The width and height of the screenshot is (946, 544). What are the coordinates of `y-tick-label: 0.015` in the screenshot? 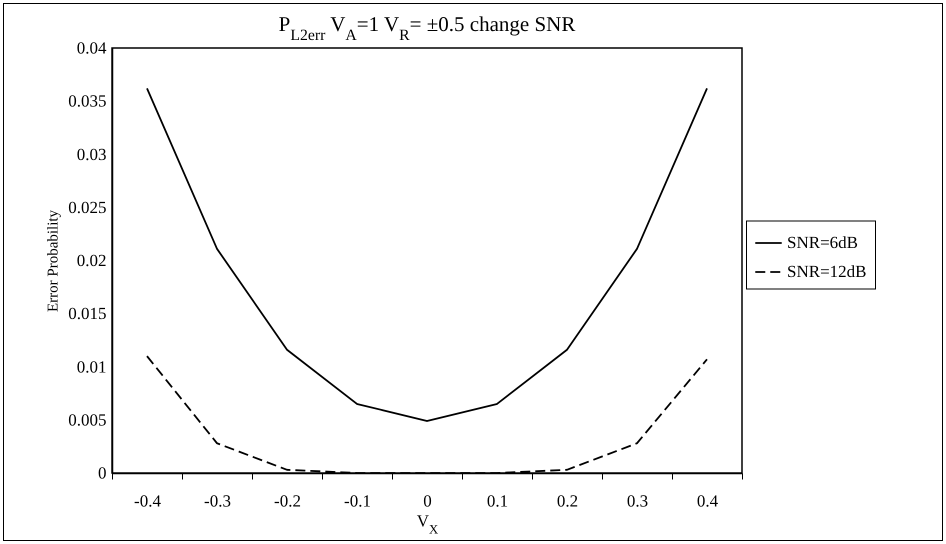 It's located at (87, 314).